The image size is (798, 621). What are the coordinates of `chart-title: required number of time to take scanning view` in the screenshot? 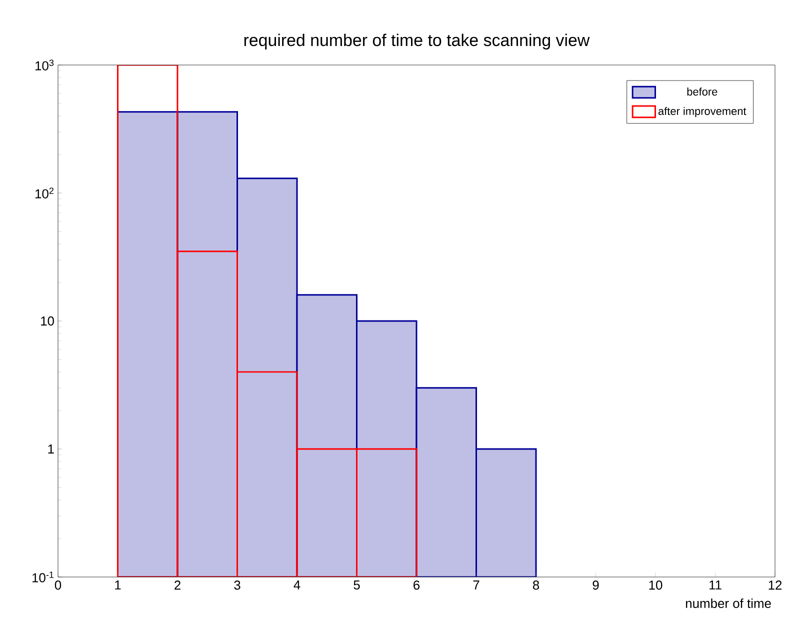 It's located at (417, 42).